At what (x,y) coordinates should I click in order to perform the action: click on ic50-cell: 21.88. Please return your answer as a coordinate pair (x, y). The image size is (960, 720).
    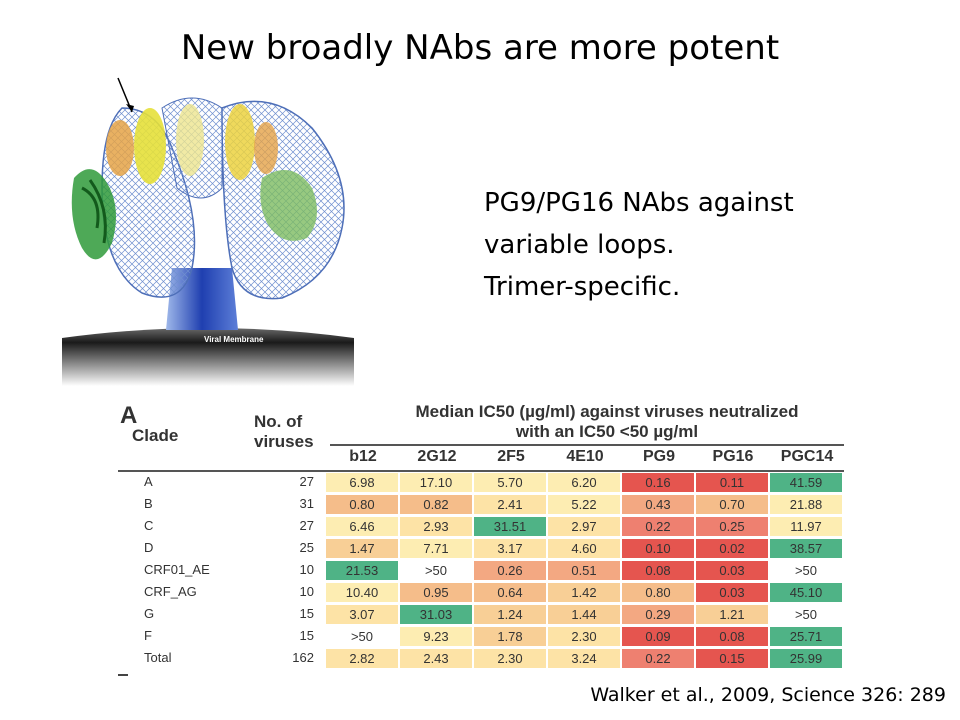
    Looking at the image, I should click on (807, 504).